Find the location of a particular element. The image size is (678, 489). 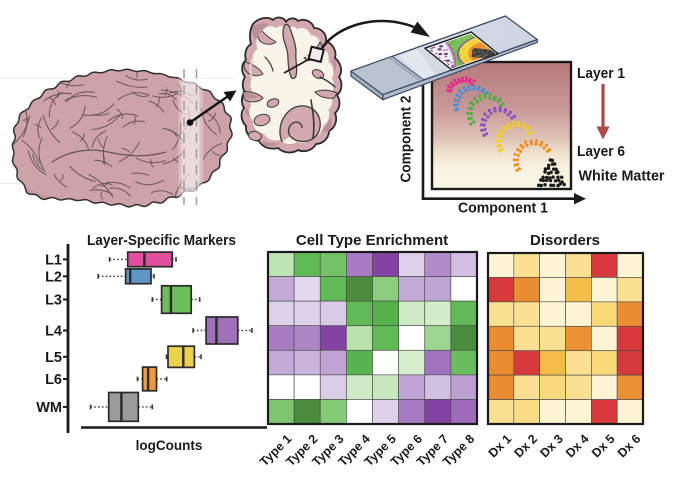

svg-text: Dx 2 is located at coordinates (526, 446).